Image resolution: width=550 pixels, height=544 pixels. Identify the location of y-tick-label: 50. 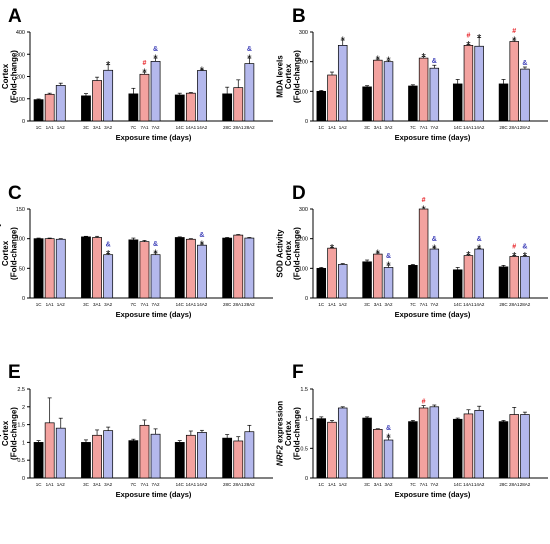
(22, 269).